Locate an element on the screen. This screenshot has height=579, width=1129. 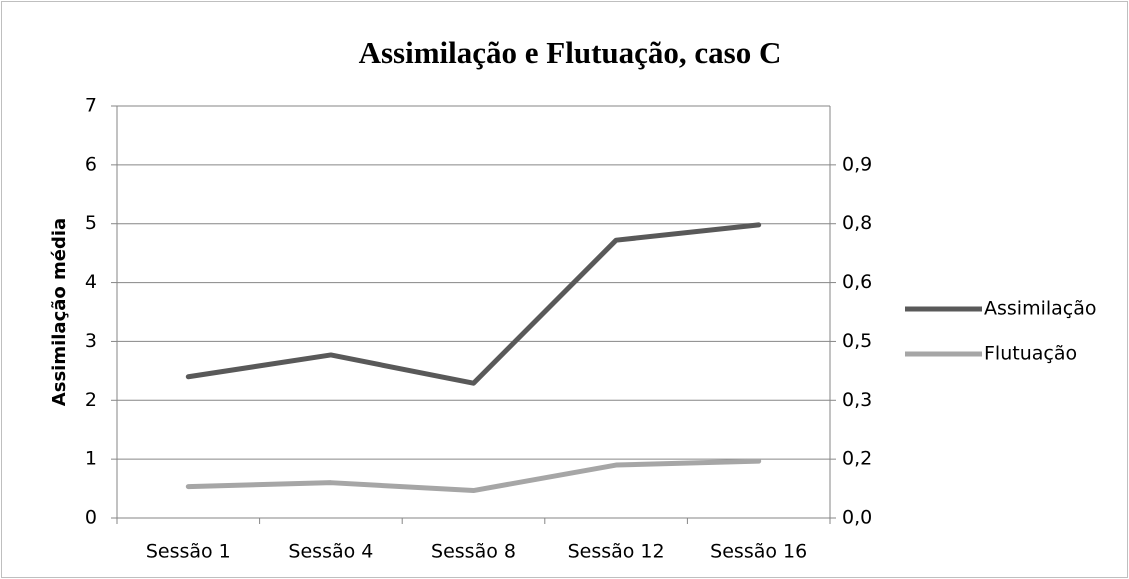
legend-label: Flutuação is located at coordinates (1030, 354).